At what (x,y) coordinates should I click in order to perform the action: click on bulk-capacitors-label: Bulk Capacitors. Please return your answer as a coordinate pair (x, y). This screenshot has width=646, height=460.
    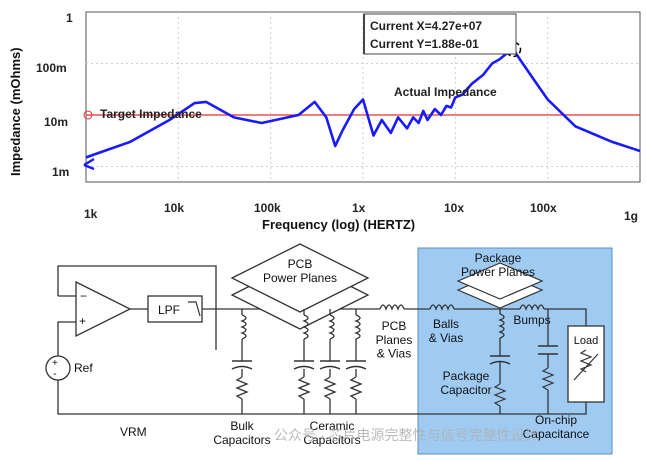
    Looking at the image, I should click on (241, 433).